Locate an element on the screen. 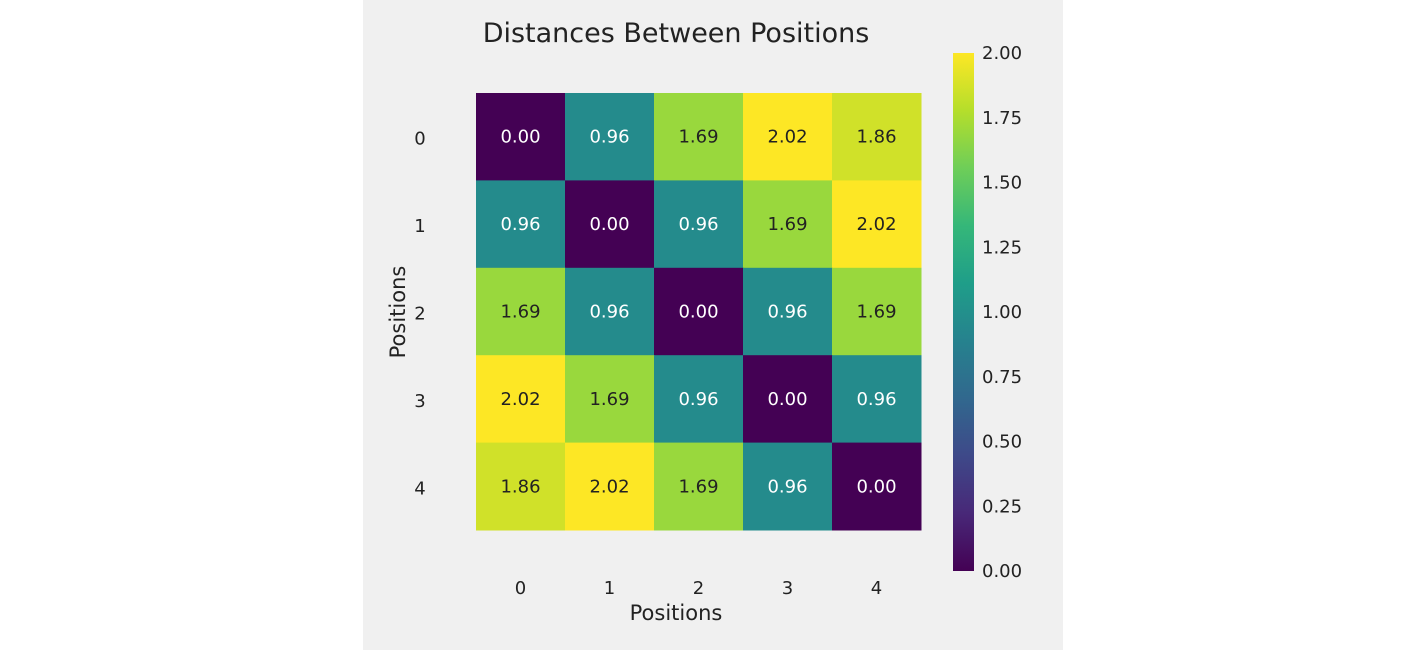  y-tick-label: 3 is located at coordinates (419, 401).